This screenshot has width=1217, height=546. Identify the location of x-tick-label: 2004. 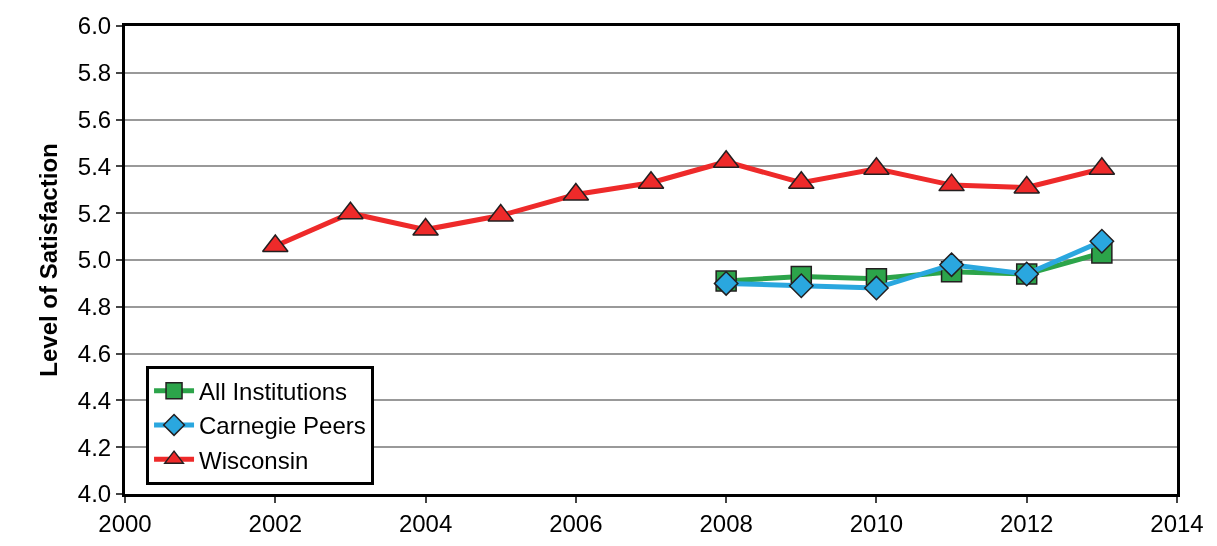
(425, 523).